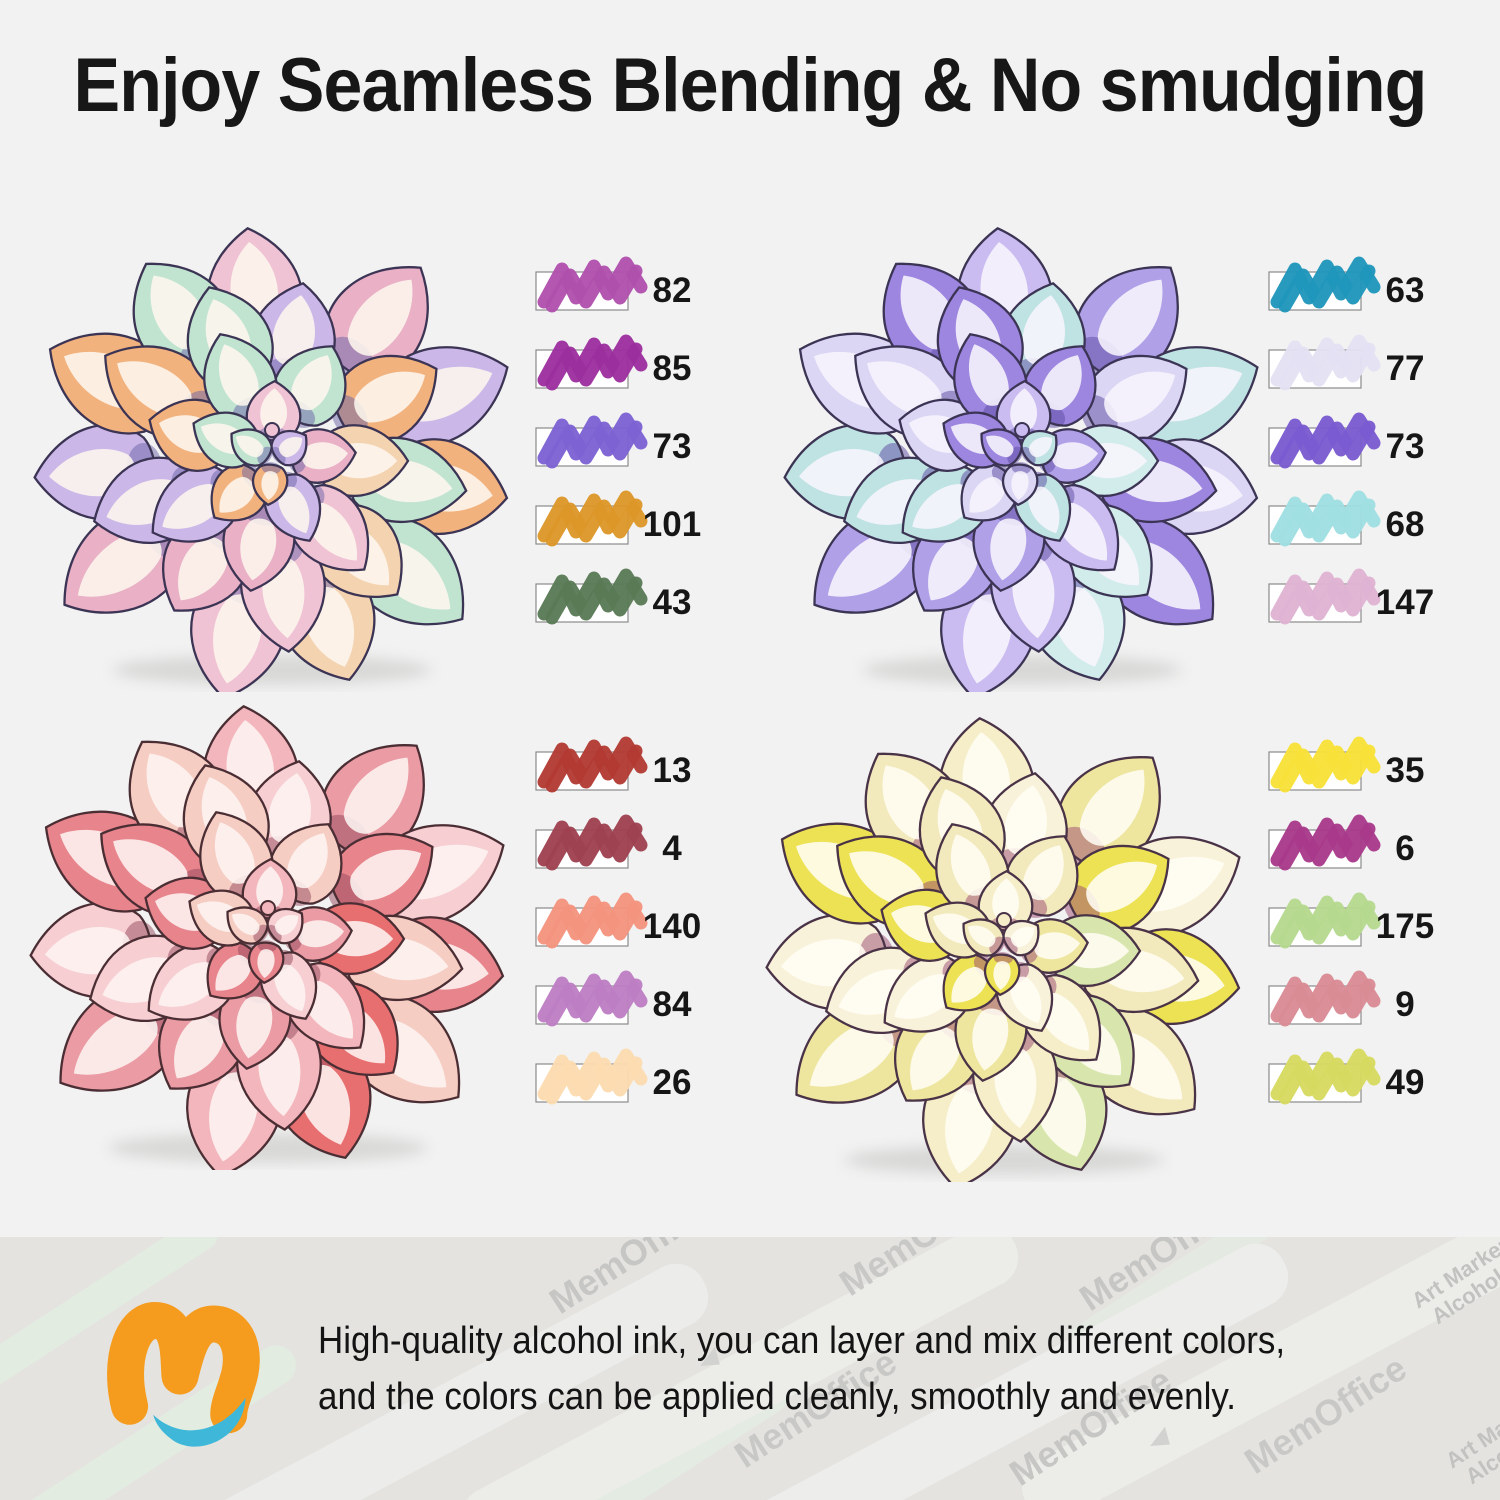 This screenshot has height=1500, width=1500. I want to click on swatch-row: 84, so click(649, 995).